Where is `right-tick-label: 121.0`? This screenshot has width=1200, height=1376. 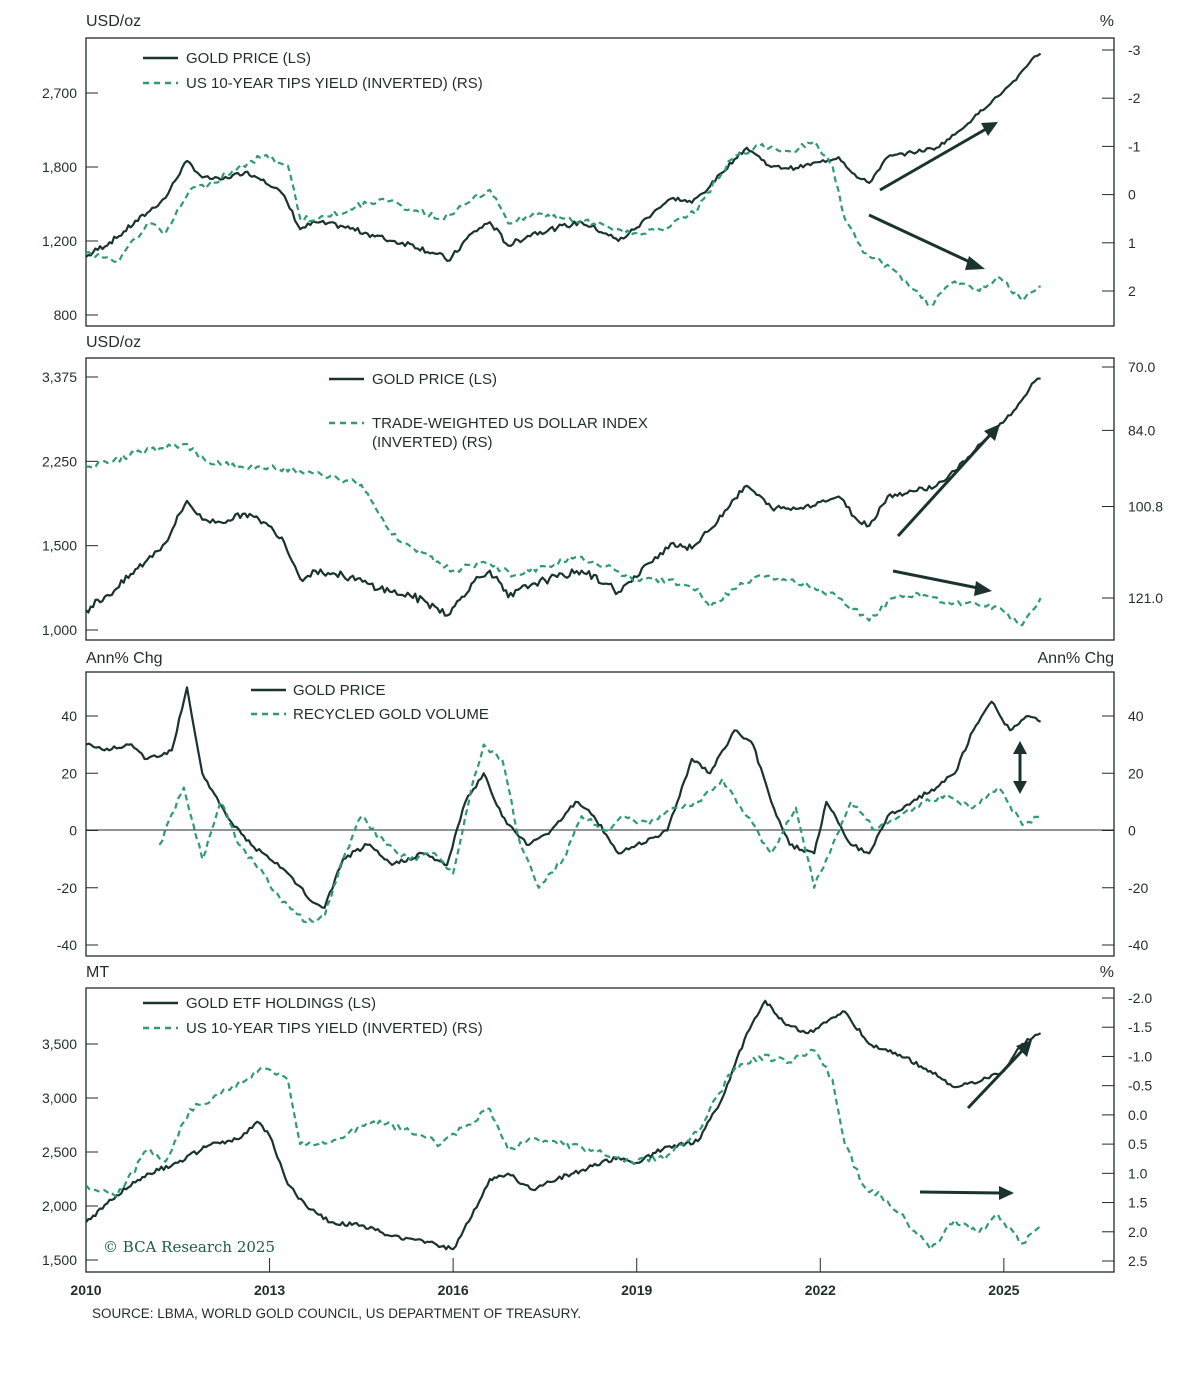 right-tick-label: 121.0 is located at coordinates (1145, 598).